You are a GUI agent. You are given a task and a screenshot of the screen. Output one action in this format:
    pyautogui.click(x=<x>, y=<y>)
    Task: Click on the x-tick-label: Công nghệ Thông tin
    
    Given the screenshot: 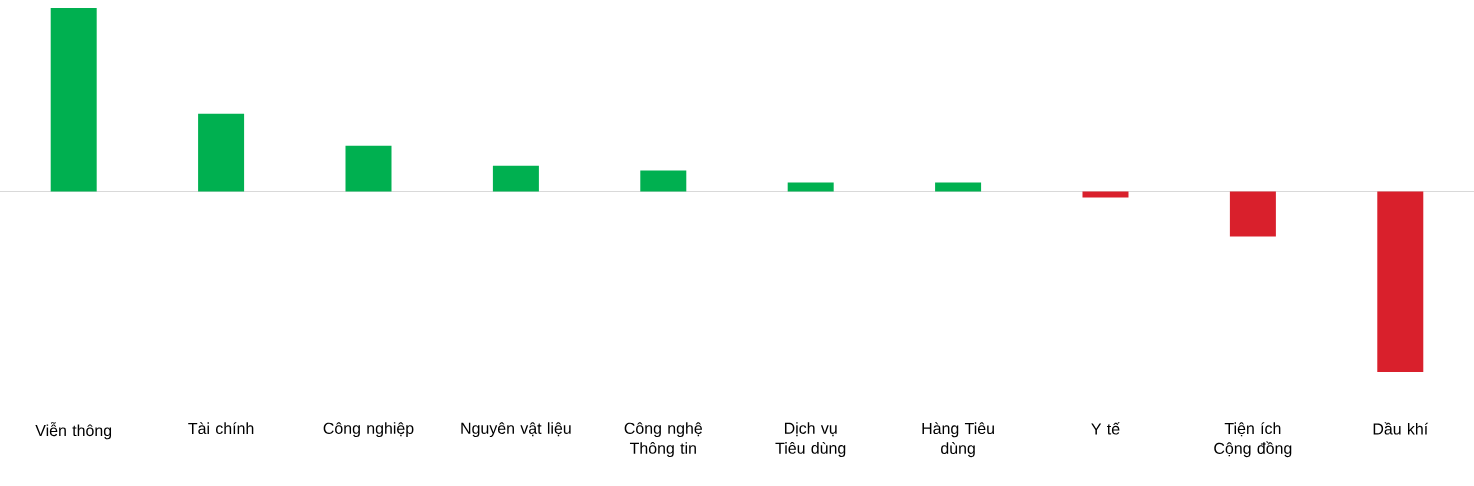 What is the action you would take?
    pyautogui.click(x=663, y=440)
    